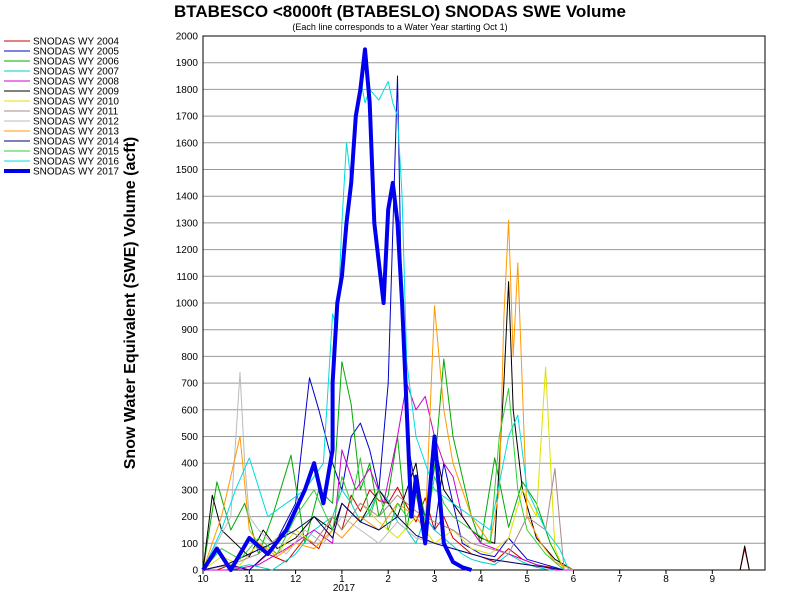  I want to click on y-tick-label: 900, so click(189, 330).